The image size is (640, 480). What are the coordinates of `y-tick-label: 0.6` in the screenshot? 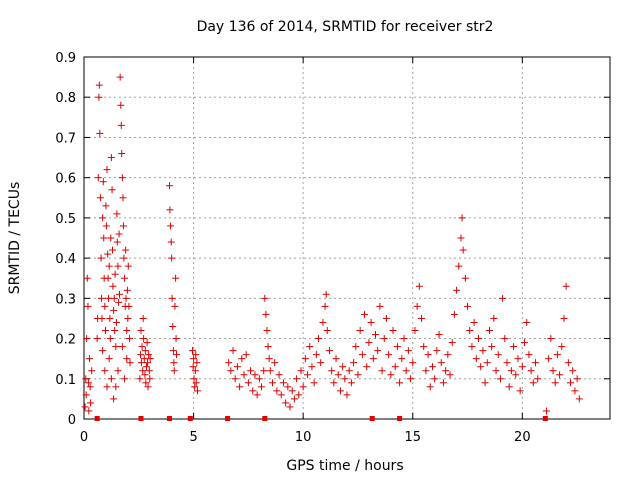 It's located at (65, 179).